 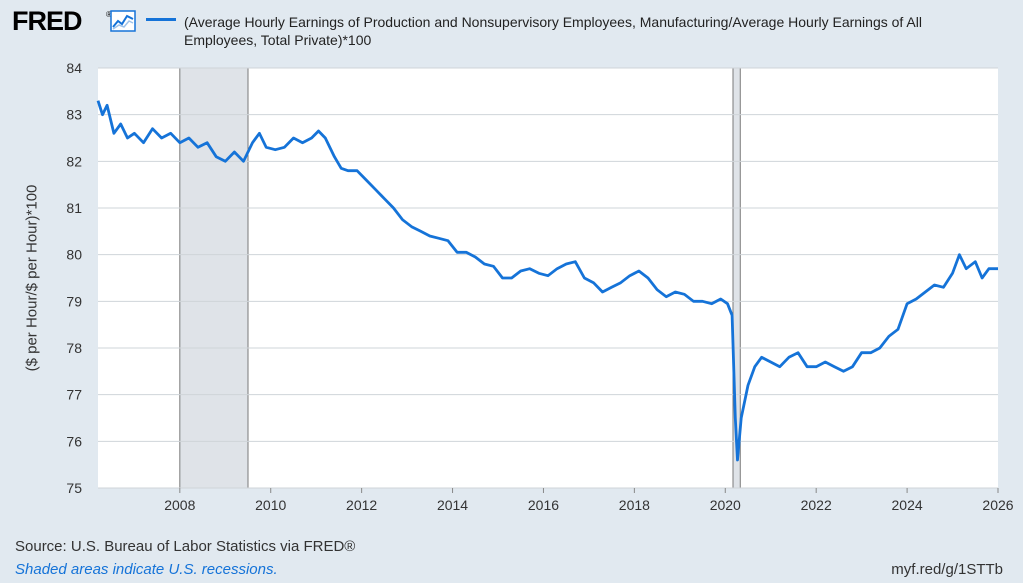 What do you see at coordinates (907, 505) in the screenshot?
I see `x-tick-label: 2024` at bounding box center [907, 505].